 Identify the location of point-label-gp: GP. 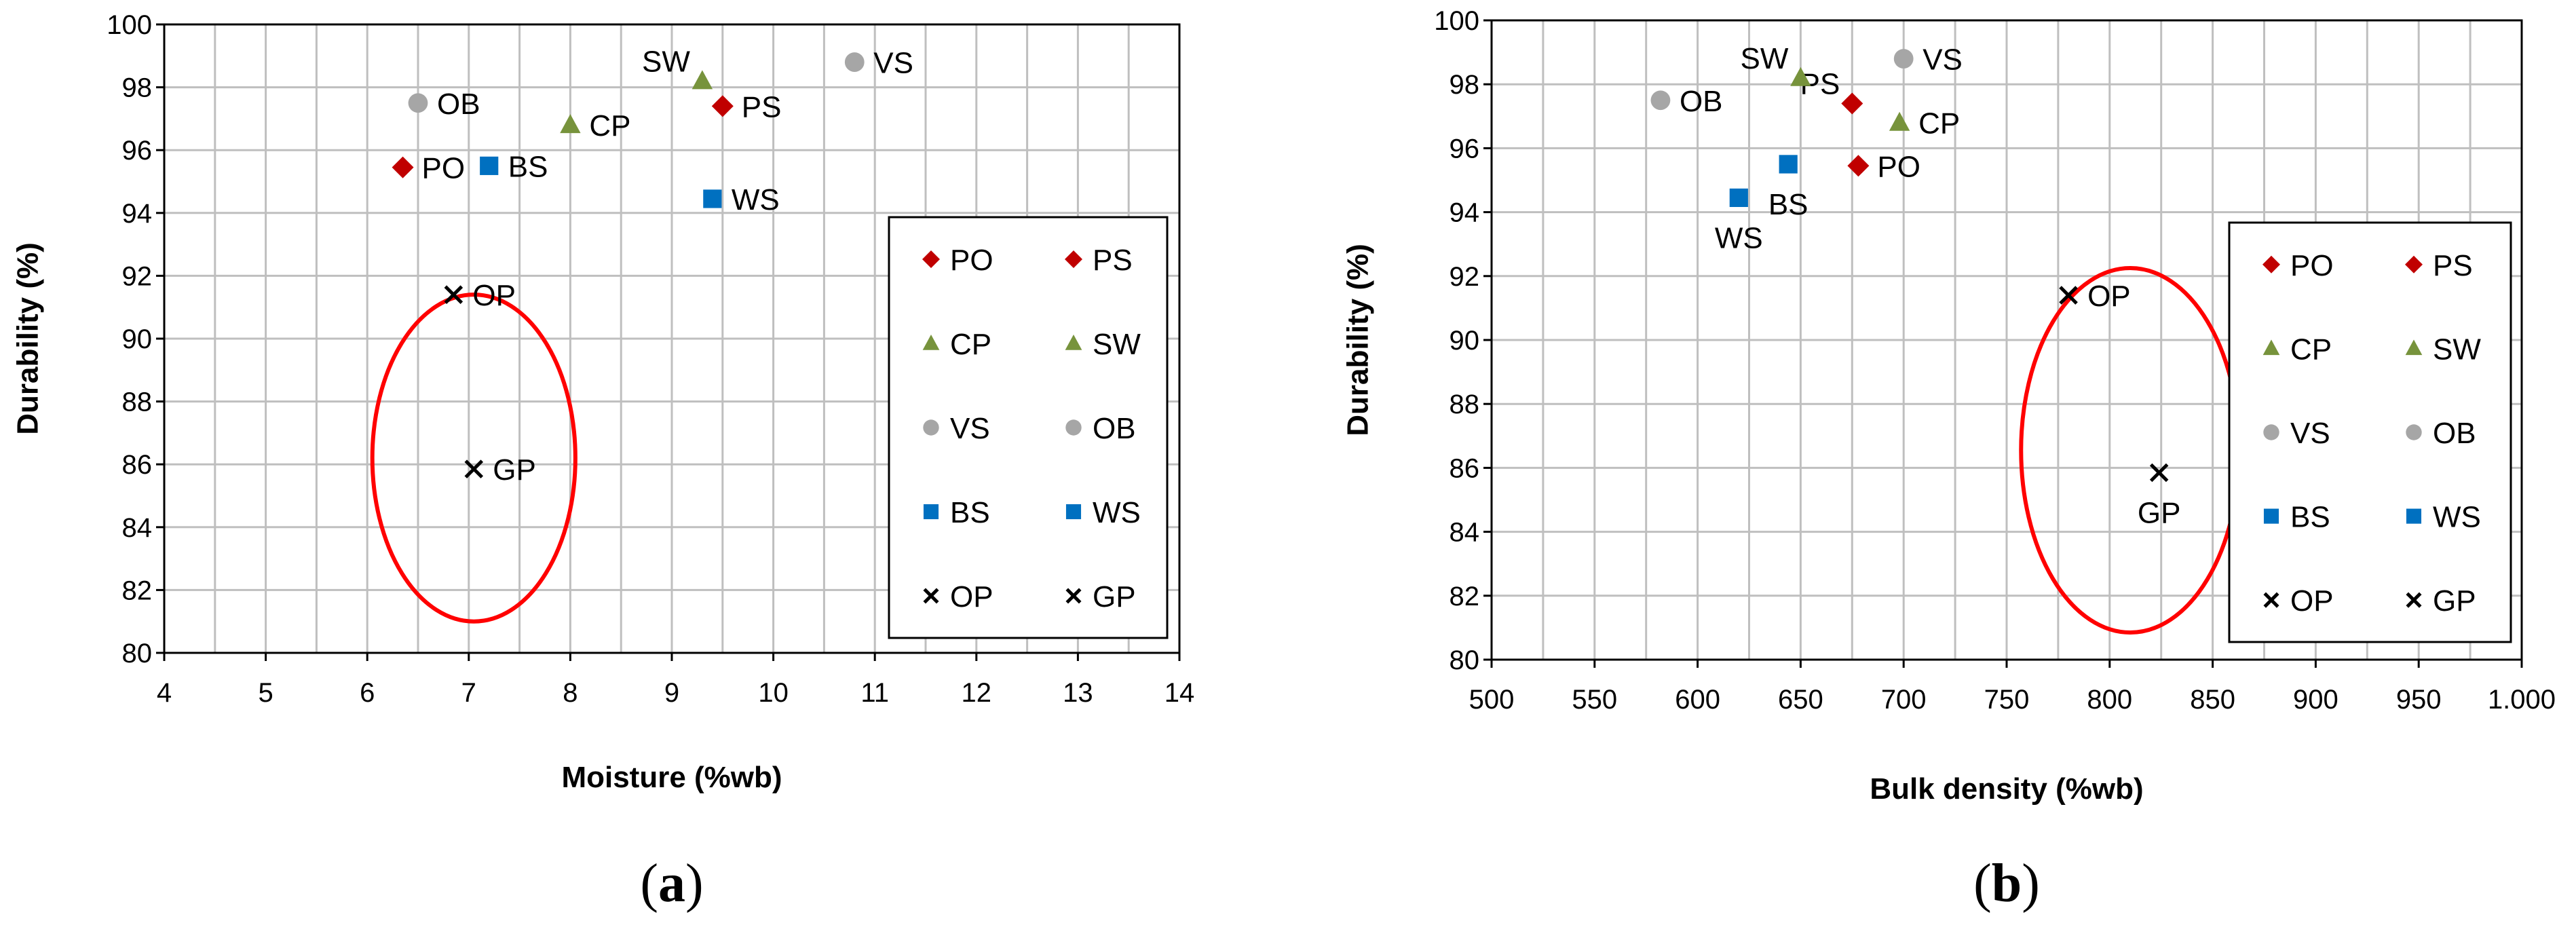
(2160, 512).